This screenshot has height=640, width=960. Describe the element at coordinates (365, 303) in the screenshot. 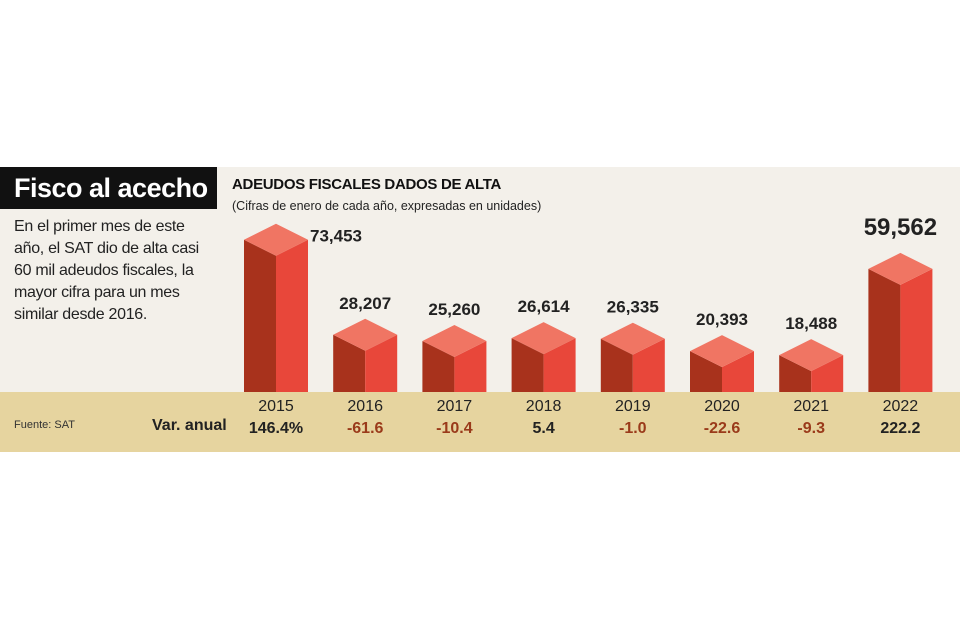

I see `value-label: 28,207` at that location.